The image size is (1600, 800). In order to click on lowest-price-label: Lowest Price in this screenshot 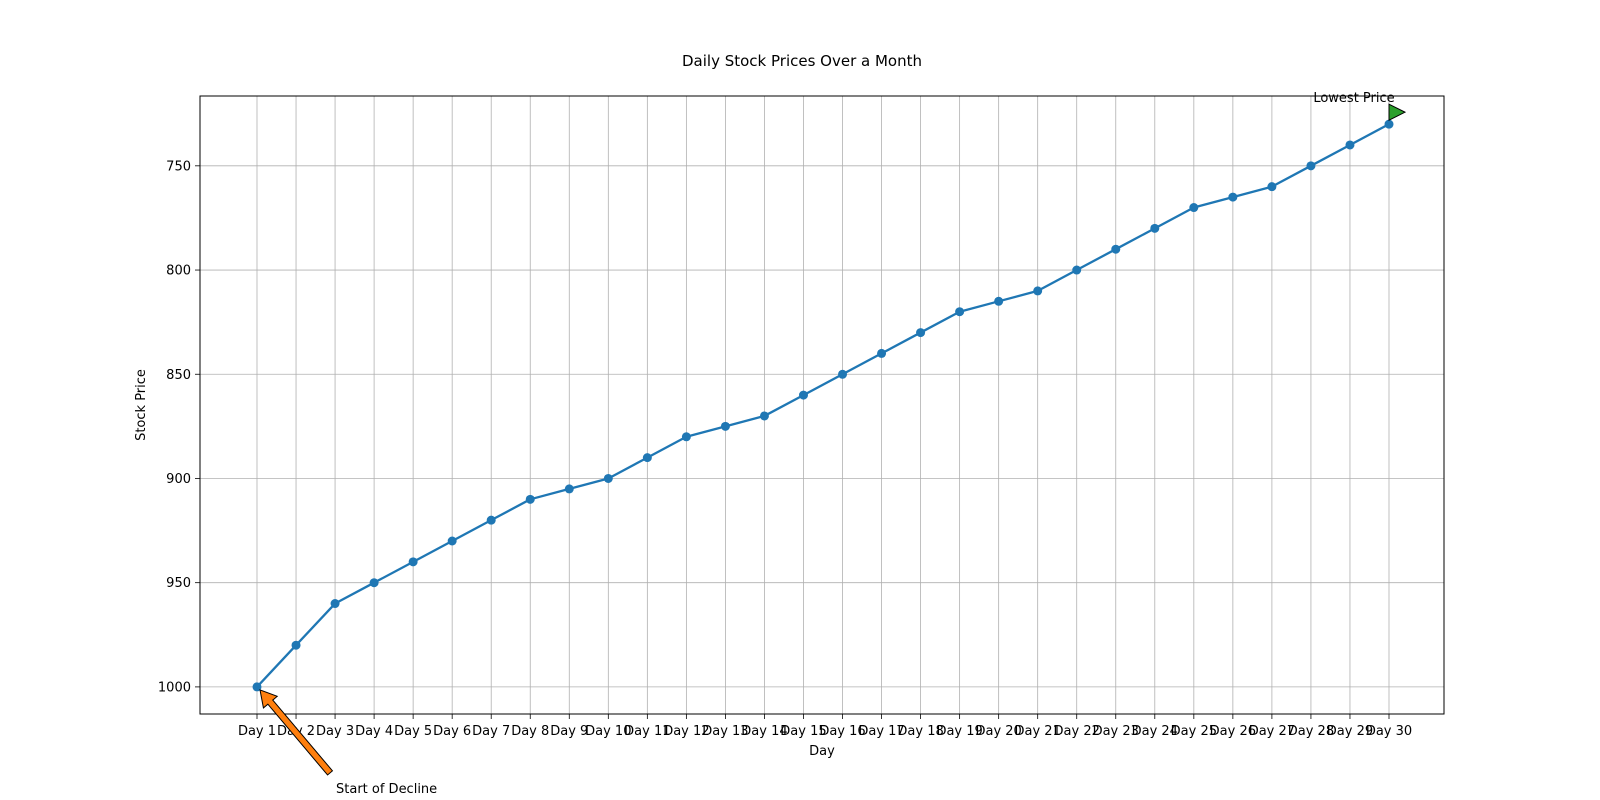, I will do `click(1353, 98)`.